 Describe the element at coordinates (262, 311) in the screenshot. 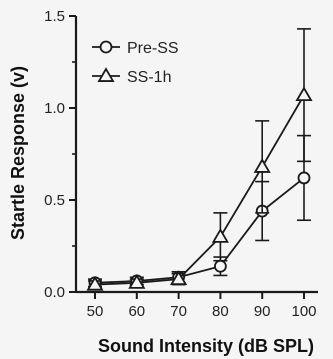

I see `x-tick-label: 90` at that location.